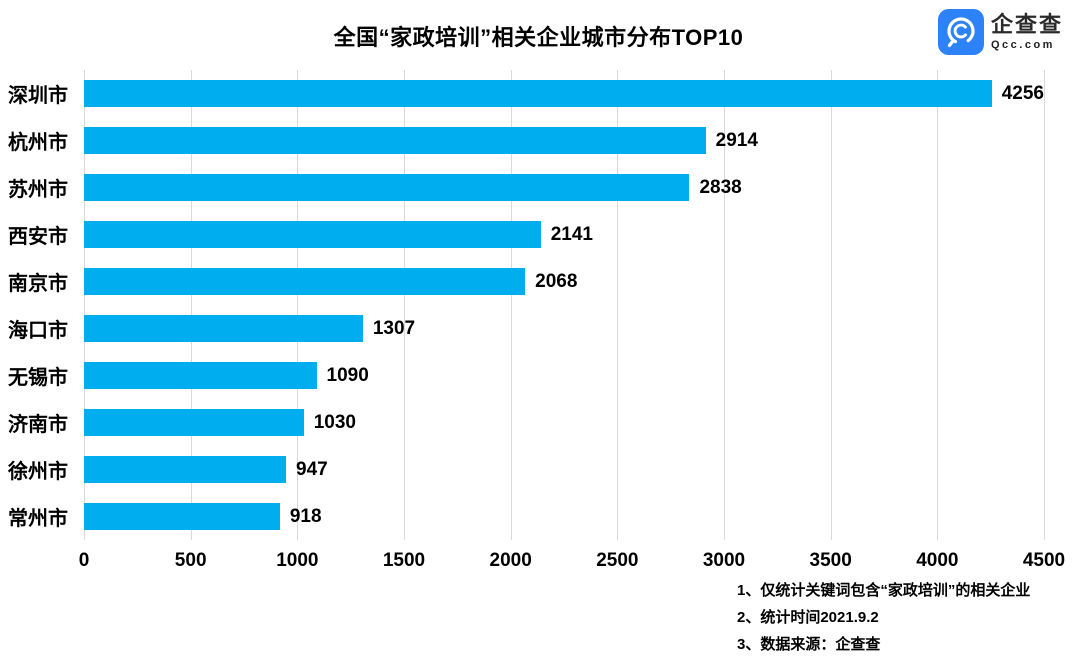 The image size is (1077, 669). Describe the element at coordinates (556, 281) in the screenshot. I see `value-label: 2068` at that location.